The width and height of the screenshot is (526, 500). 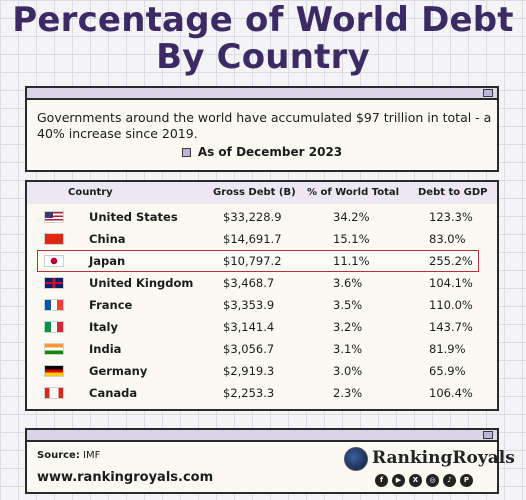 I want to click on column-header-country: Country, so click(x=90, y=192).